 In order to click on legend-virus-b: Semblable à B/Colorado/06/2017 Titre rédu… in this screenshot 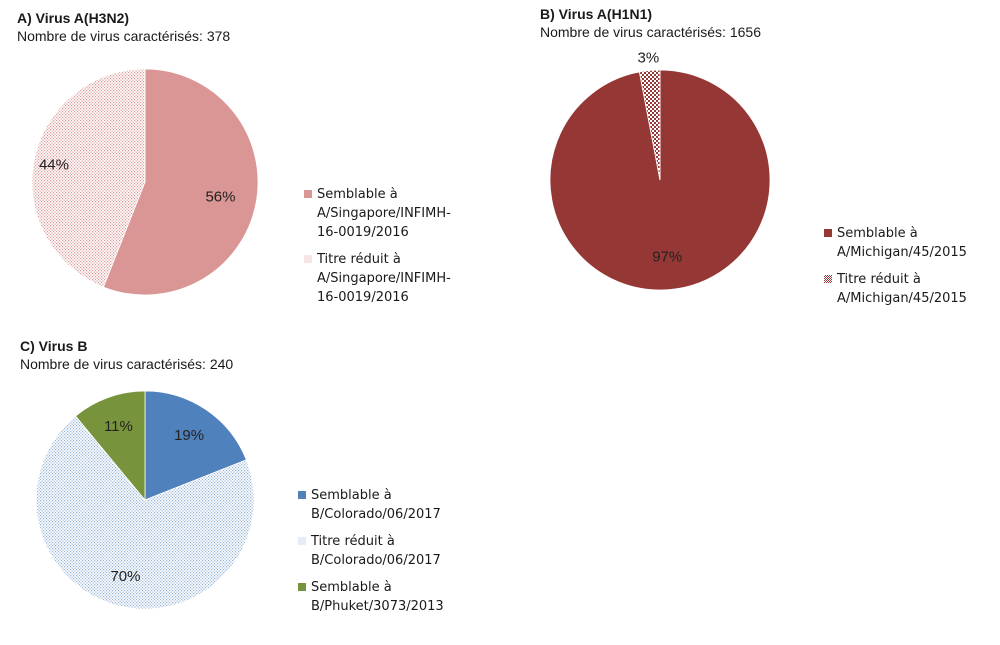, I will do `click(371, 555)`.